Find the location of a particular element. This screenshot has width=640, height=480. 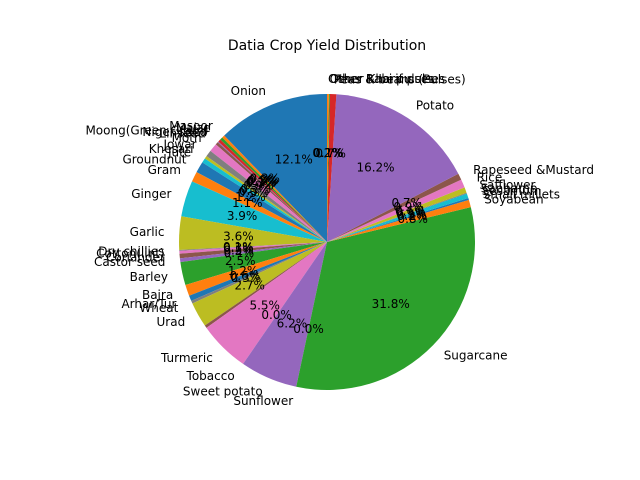

label-rapeseed-mustard: Rapeseed &Mustard is located at coordinates (533, 170).